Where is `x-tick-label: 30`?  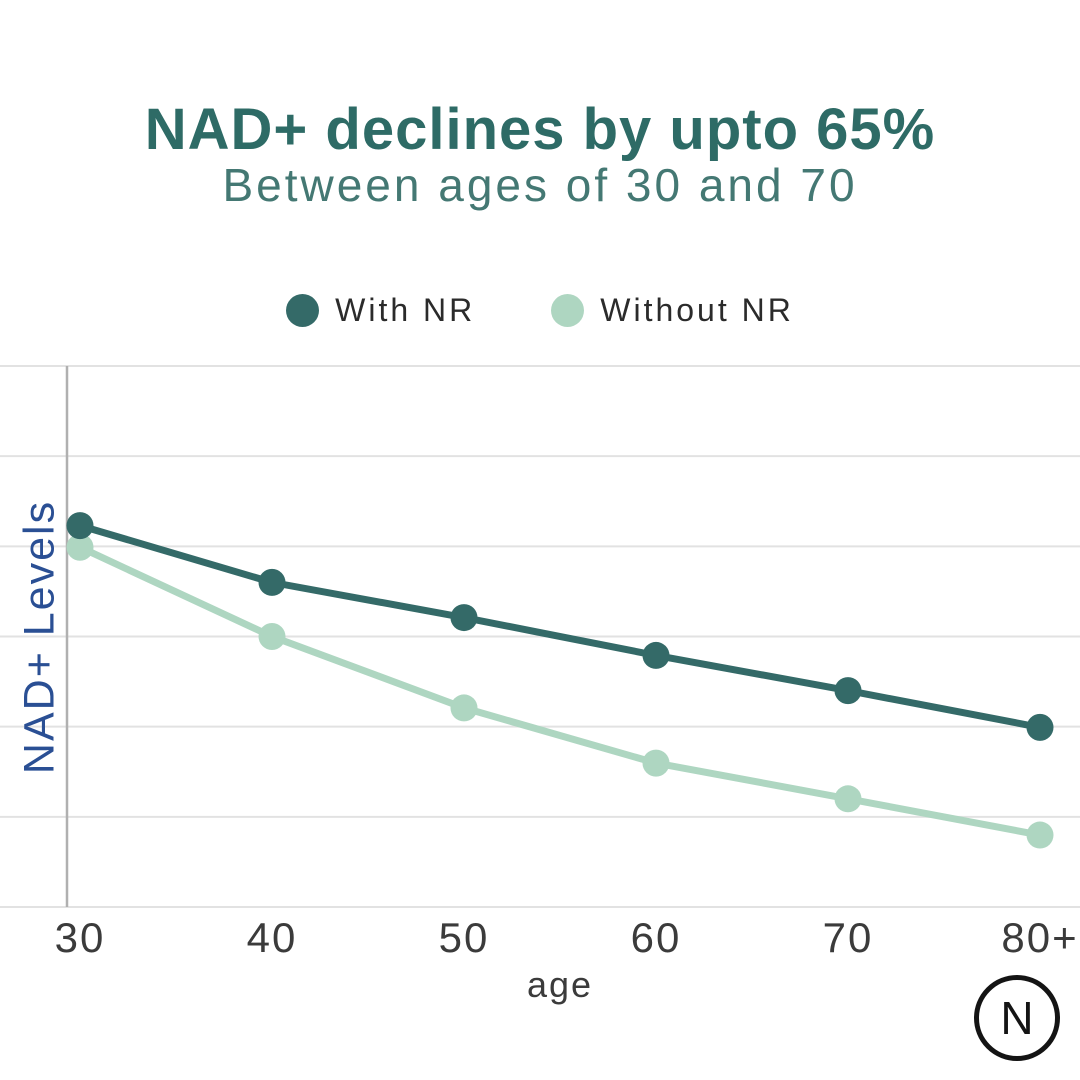 x-tick-label: 30 is located at coordinates (80, 937).